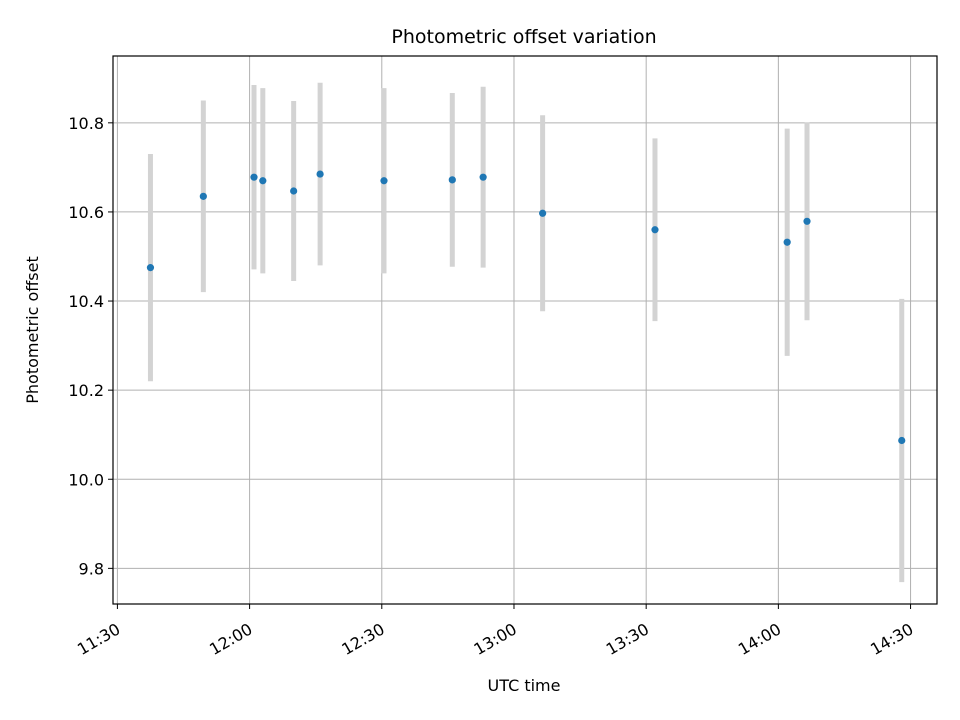  What do you see at coordinates (523, 37) in the screenshot?
I see `chart-title: Photometric offset variation` at bounding box center [523, 37].